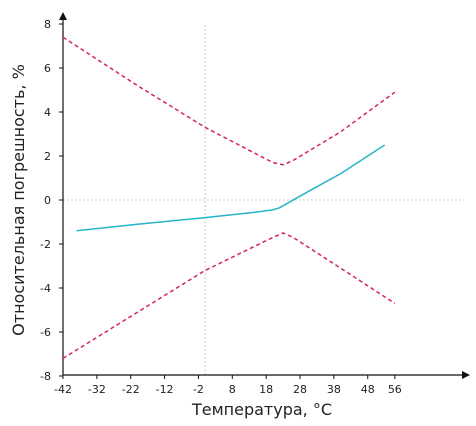 This screenshot has width=476, height=426. I want to click on y-tick-label: 6, so click(47, 68).